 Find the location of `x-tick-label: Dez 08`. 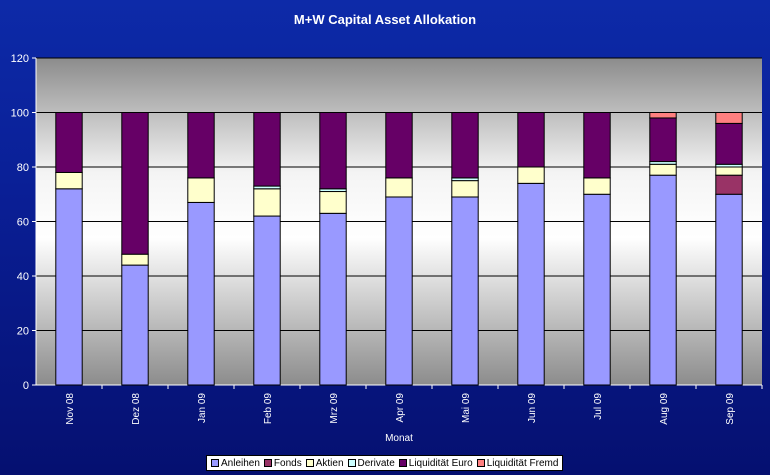

x-tick-label: Dez 08 is located at coordinates (136, 409).